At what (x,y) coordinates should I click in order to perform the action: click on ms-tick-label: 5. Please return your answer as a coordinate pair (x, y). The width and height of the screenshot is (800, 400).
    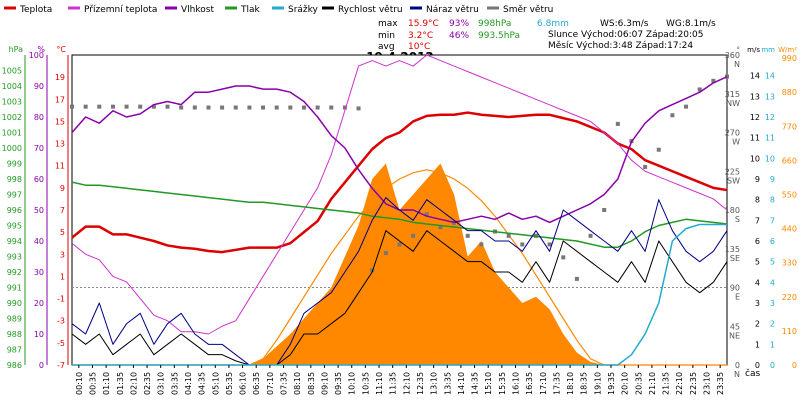
    Looking at the image, I should click on (757, 262).